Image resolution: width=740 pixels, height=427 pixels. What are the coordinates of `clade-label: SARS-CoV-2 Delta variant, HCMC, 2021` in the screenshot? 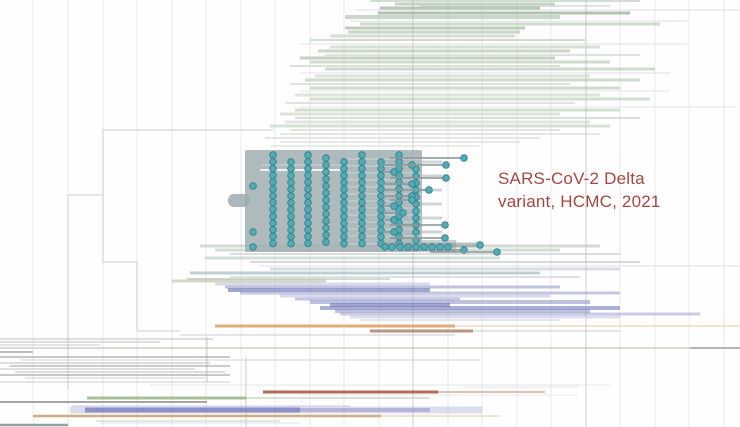 It's located at (603, 190).